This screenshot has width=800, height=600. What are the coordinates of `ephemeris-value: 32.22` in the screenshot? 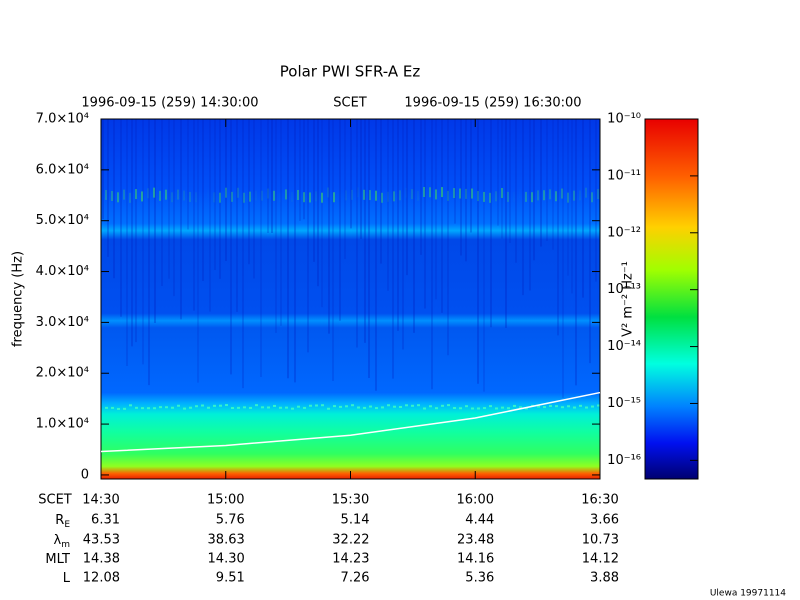 It's located at (350, 540).